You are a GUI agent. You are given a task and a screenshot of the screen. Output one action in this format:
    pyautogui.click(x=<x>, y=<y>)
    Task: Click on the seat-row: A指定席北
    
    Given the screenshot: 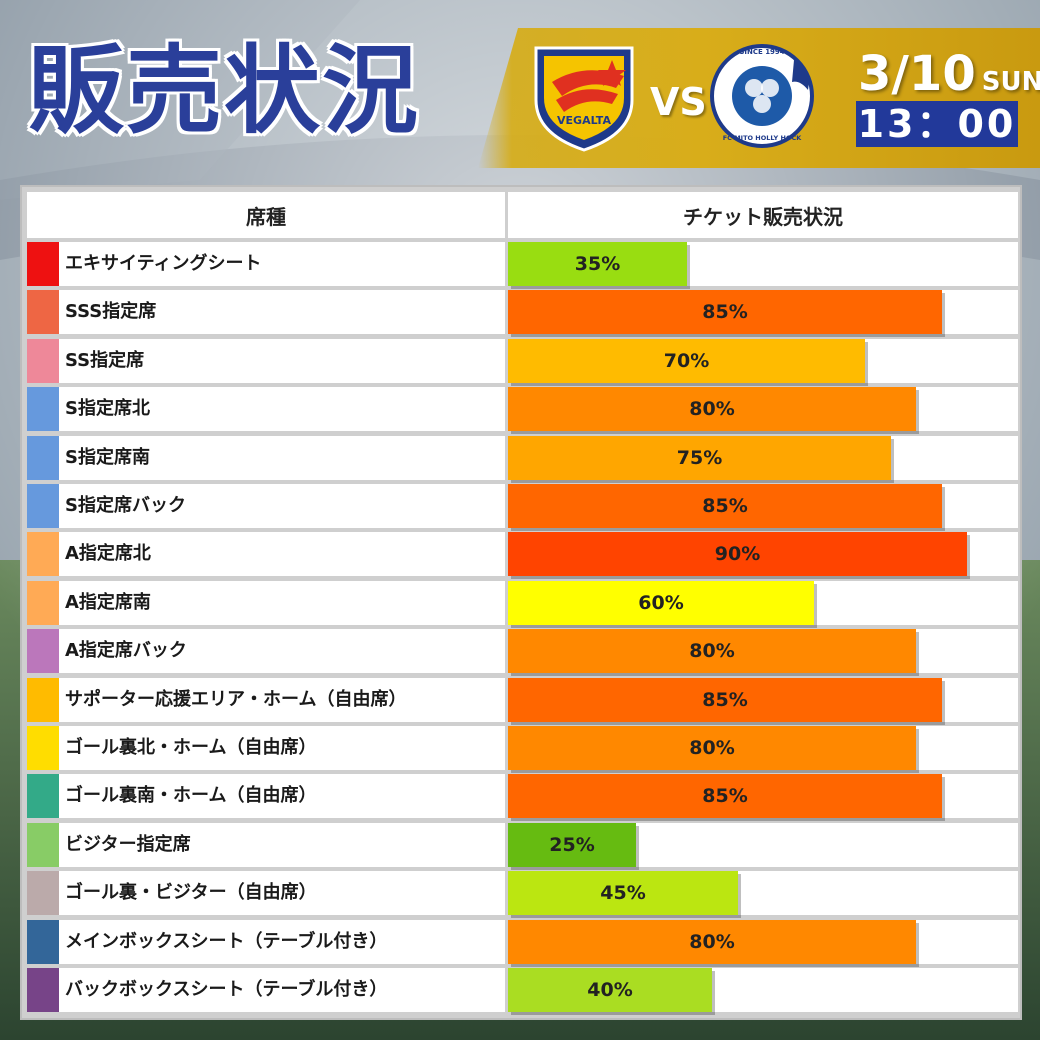 What is the action you would take?
    pyautogui.click(x=266, y=554)
    